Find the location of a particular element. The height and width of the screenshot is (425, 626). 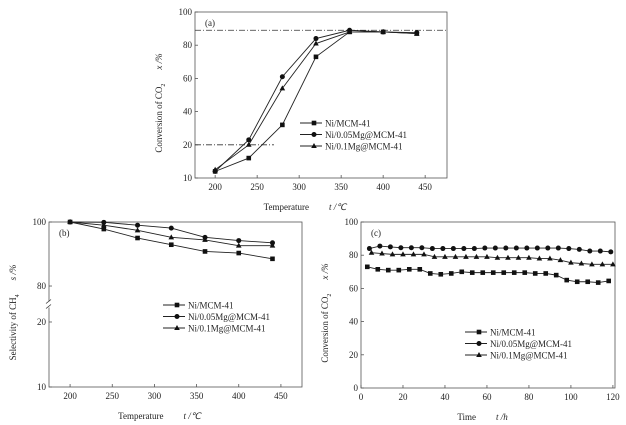

x-tick-label: 300 is located at coordinates (155, 396).